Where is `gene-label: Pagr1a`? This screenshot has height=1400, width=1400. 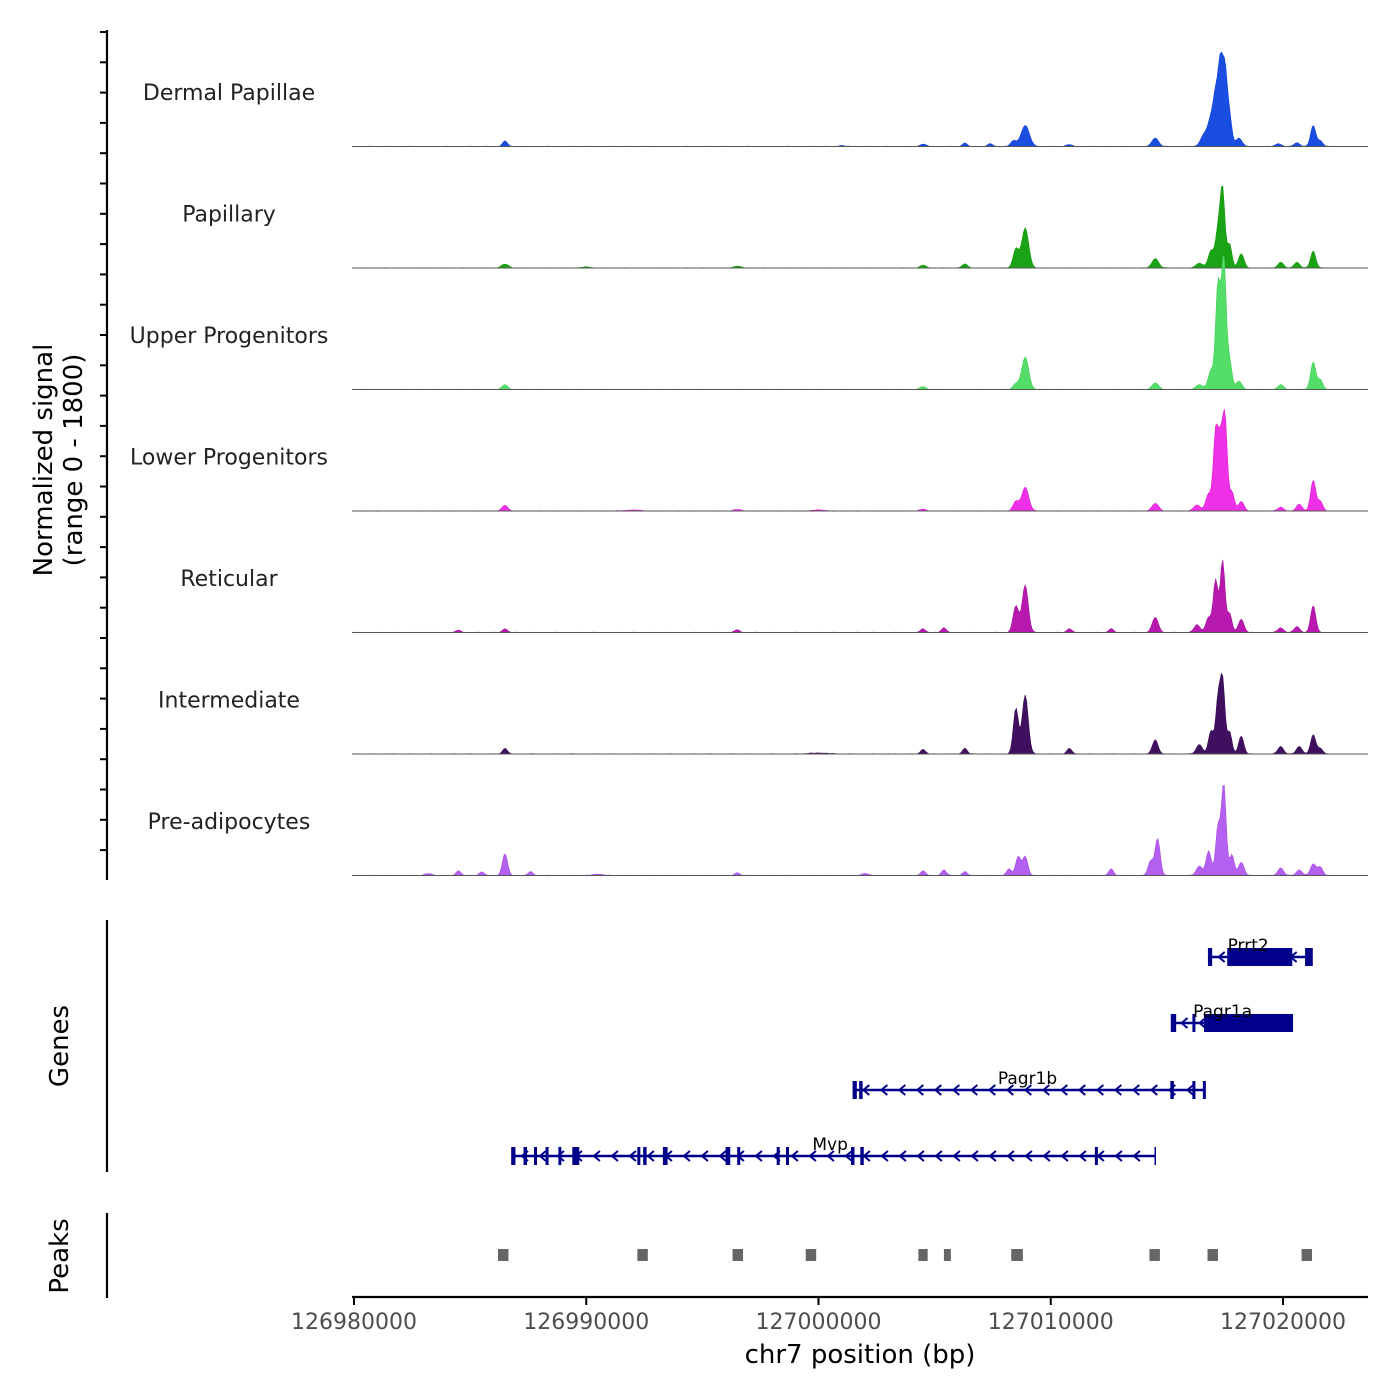 gene-label: Pagr1a is located at coordinates (1222, 1012).